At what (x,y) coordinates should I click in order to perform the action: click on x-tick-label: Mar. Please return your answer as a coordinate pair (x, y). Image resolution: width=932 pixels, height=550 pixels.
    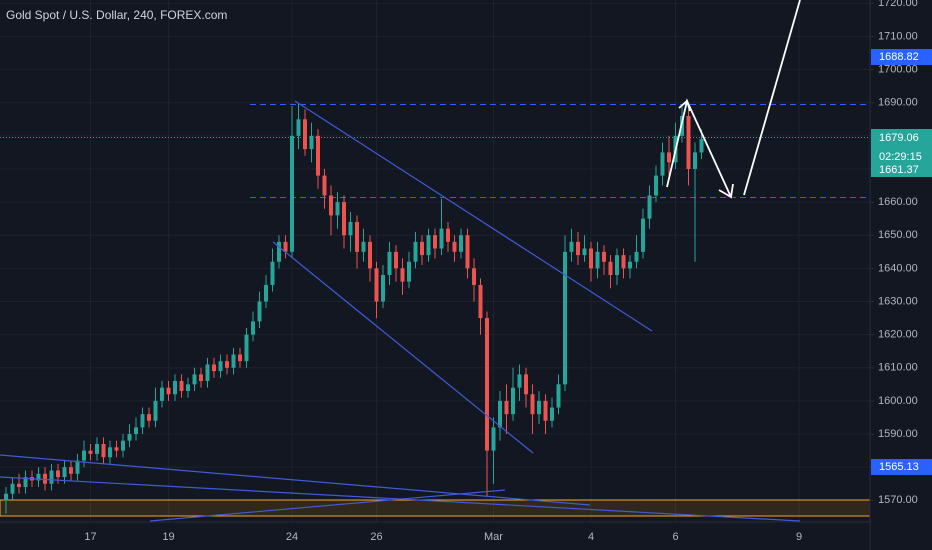
    Looking at the image, I should click on (493, 537).